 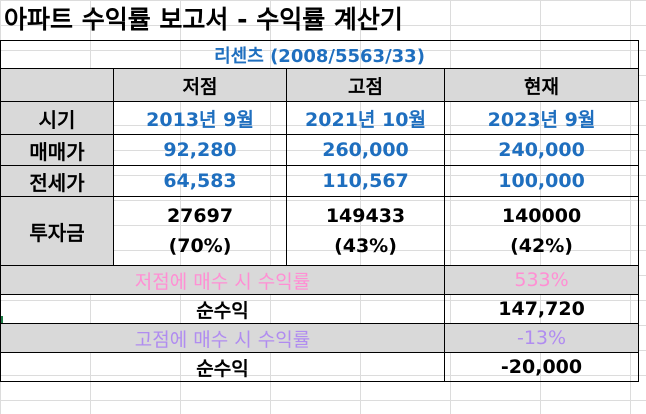 What do you see at coordinates (365, 85) in the screenshot?
I see `col-header-high: 고점` at bounding box center [365, 85].